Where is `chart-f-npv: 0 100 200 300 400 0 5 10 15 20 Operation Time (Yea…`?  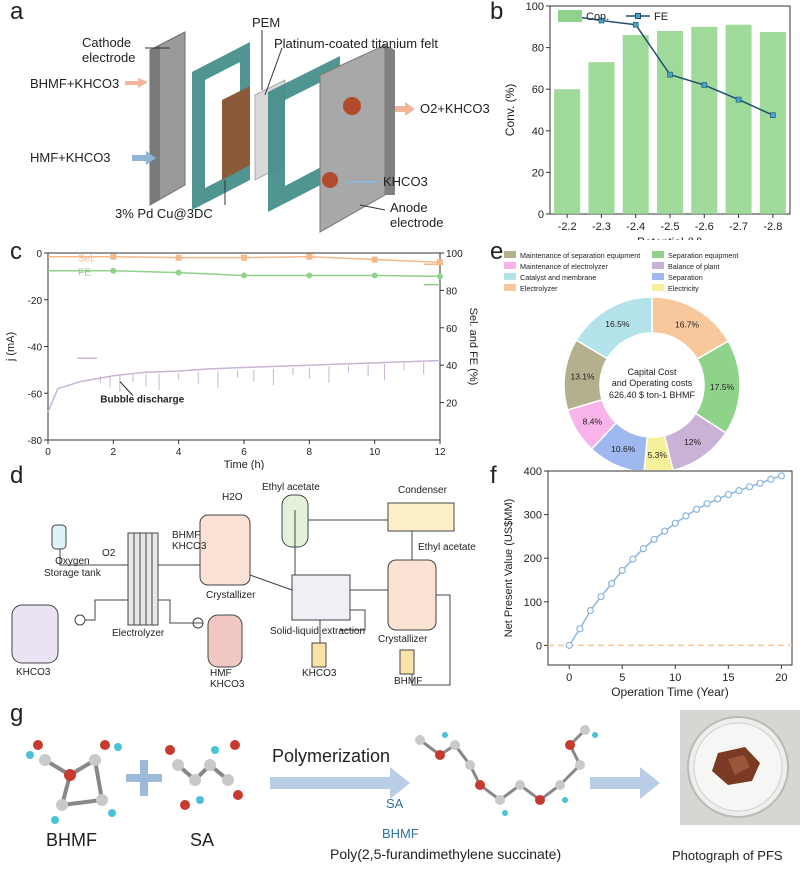 chart-f-npv: 0 100 200 300 400 0 5 10 15 20 Operation Time (Yea… is located at coordinates (648, 582).